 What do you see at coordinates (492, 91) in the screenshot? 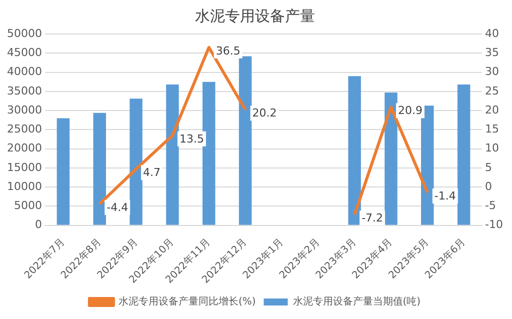
I see `y2-tick-label: 25` at bounding box center [492, 91].